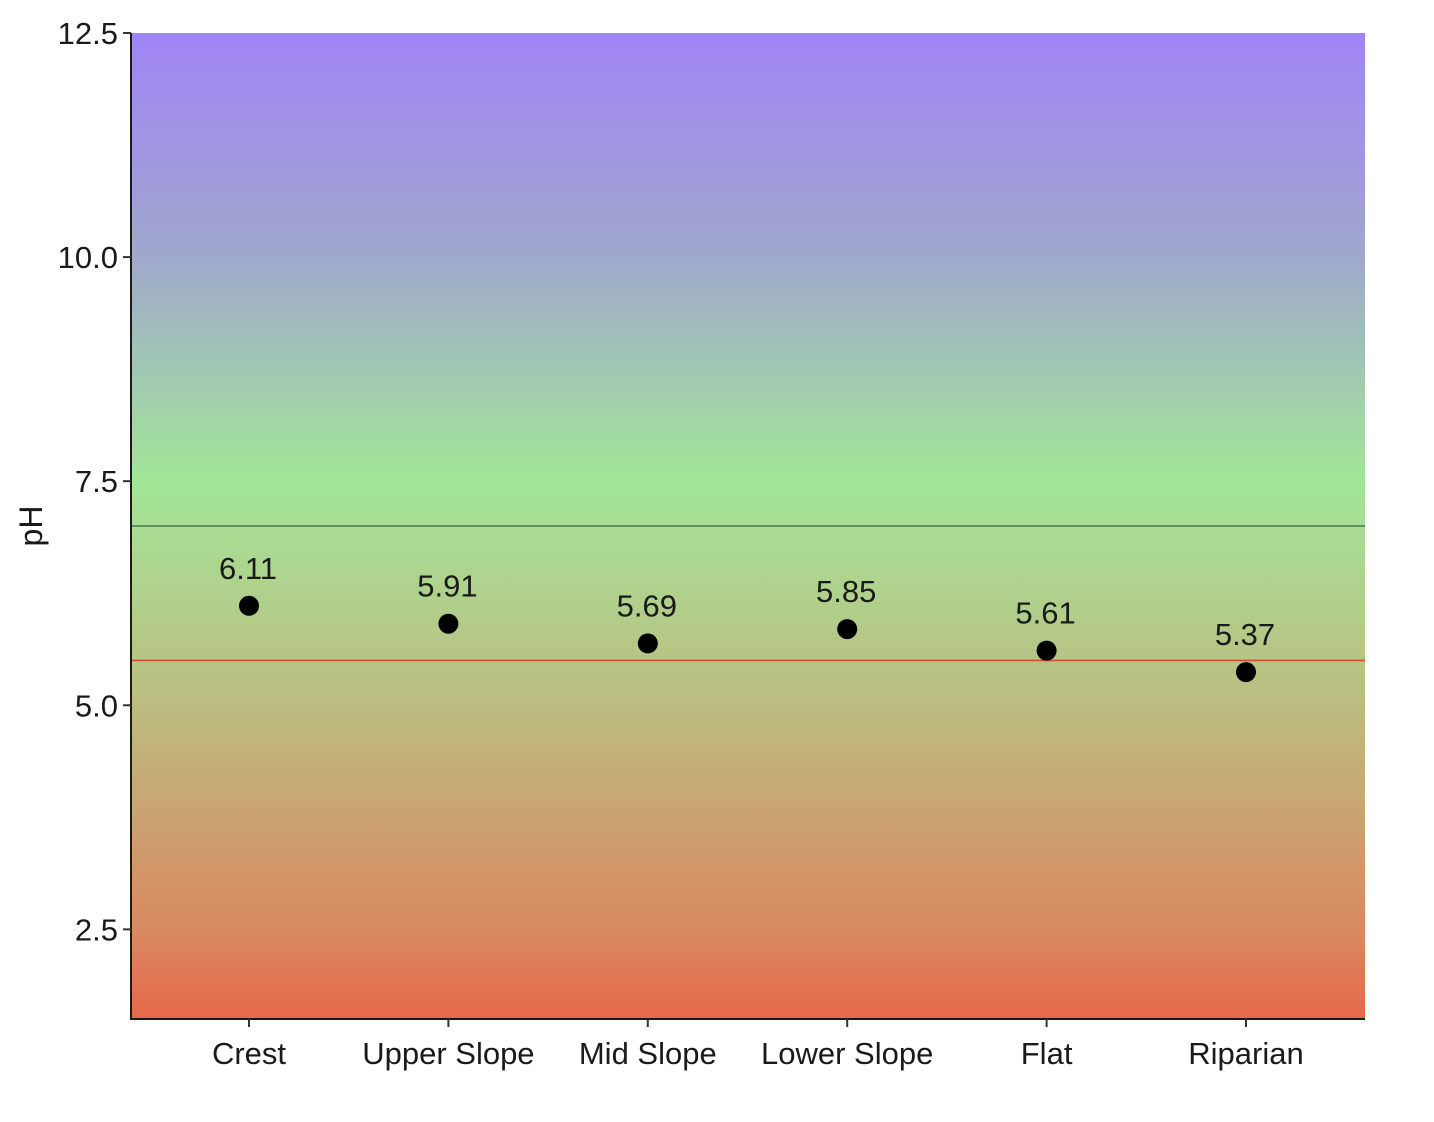 This screenshot has width=1434, height=1122. What do you see at coordinates (31, 526) in the screenshot?
I see `y-axis-title: pH` at bounding box center [31, 526].